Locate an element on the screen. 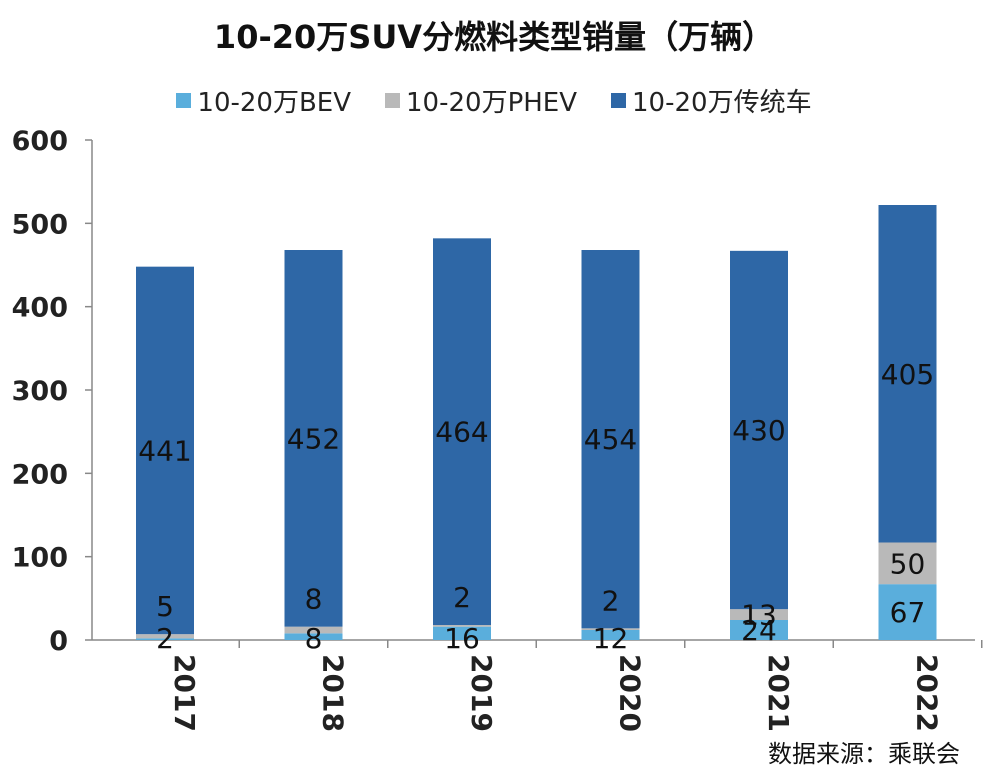 The image size is (988, 778). y-tick-label: 200 is located at coordinates (40, 474).